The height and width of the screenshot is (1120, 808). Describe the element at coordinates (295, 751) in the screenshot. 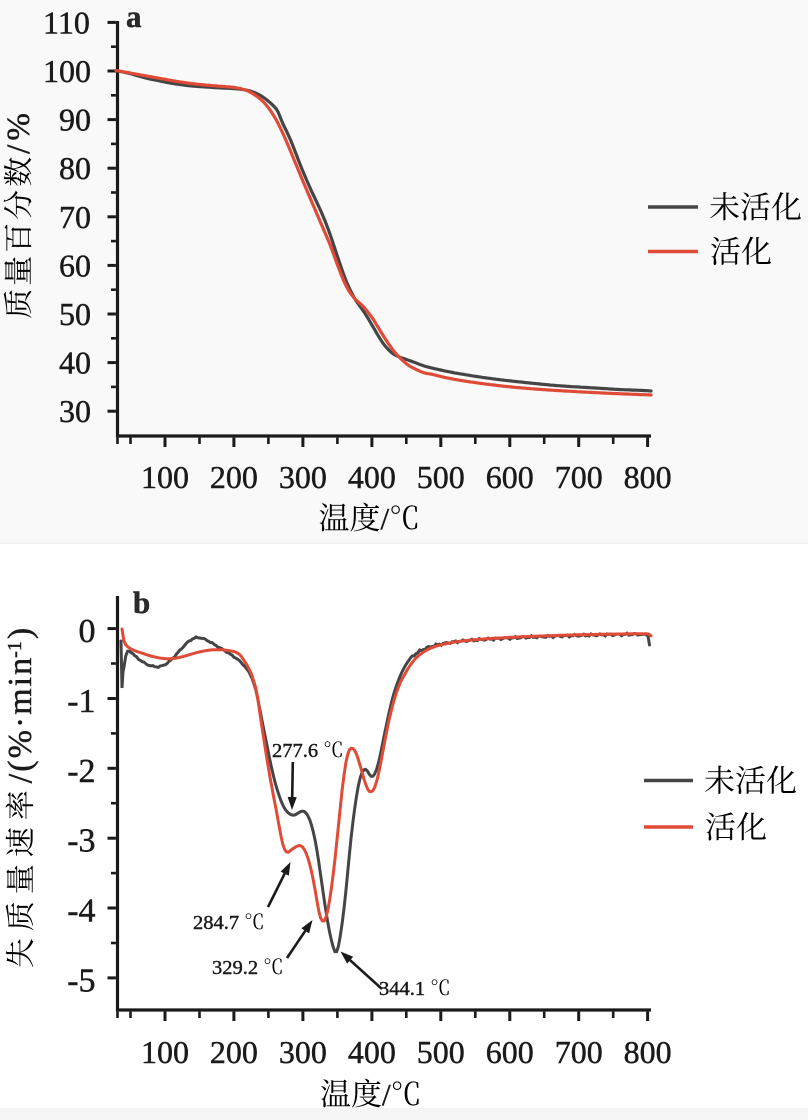

I see `svg-text: 277.6` at that location.